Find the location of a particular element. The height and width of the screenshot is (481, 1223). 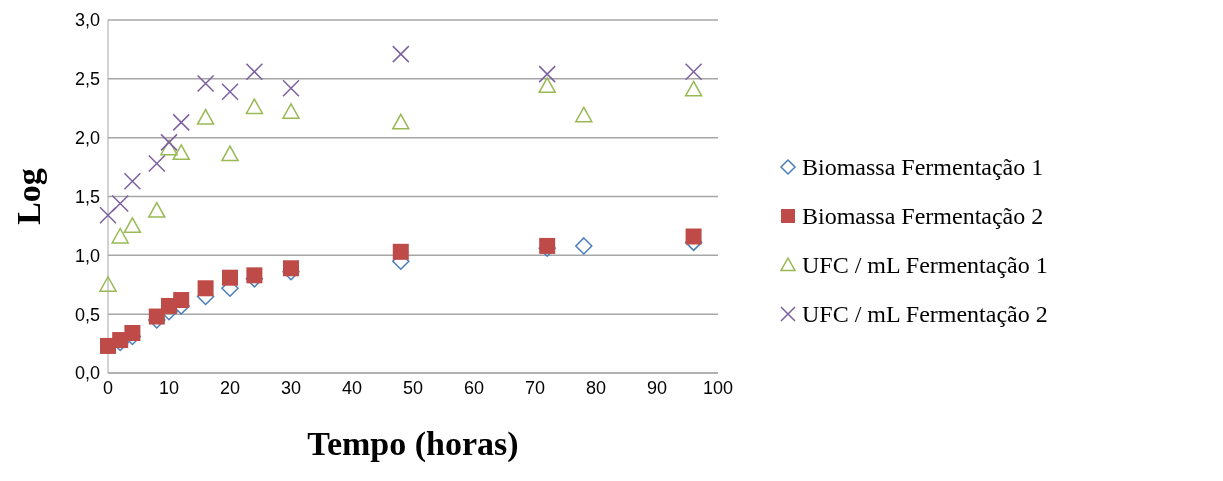

x-tick-label: 100 is located at coordinates (718, 387).